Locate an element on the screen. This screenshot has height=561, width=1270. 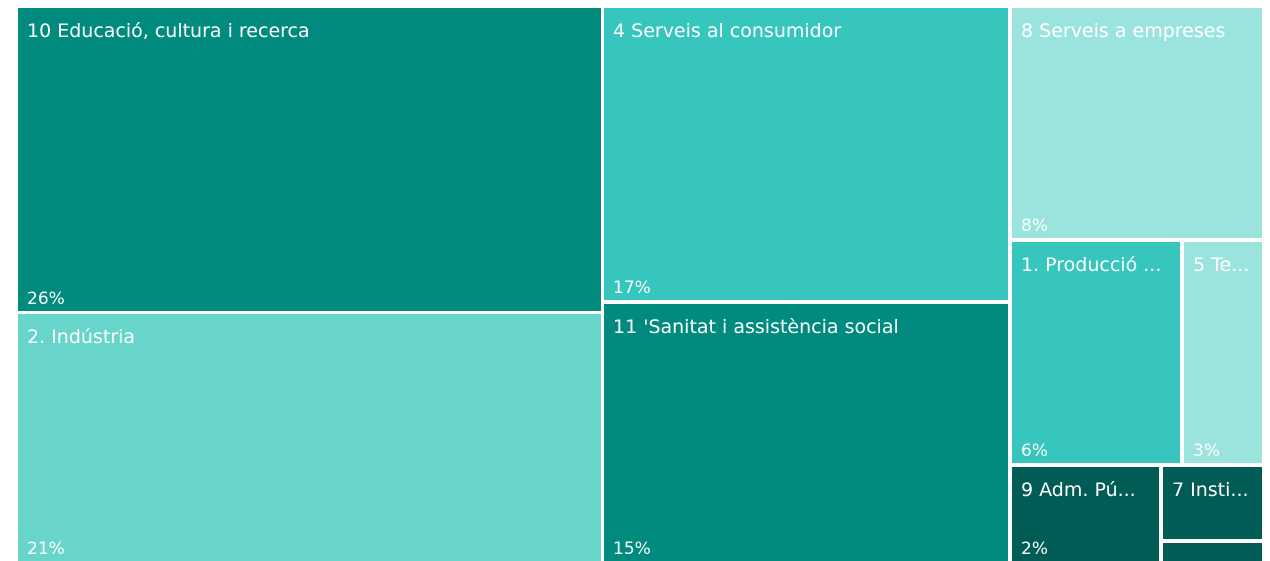
treemap-tile-label: 8 Serveis a empreses is located at coordinates (1123, 31).